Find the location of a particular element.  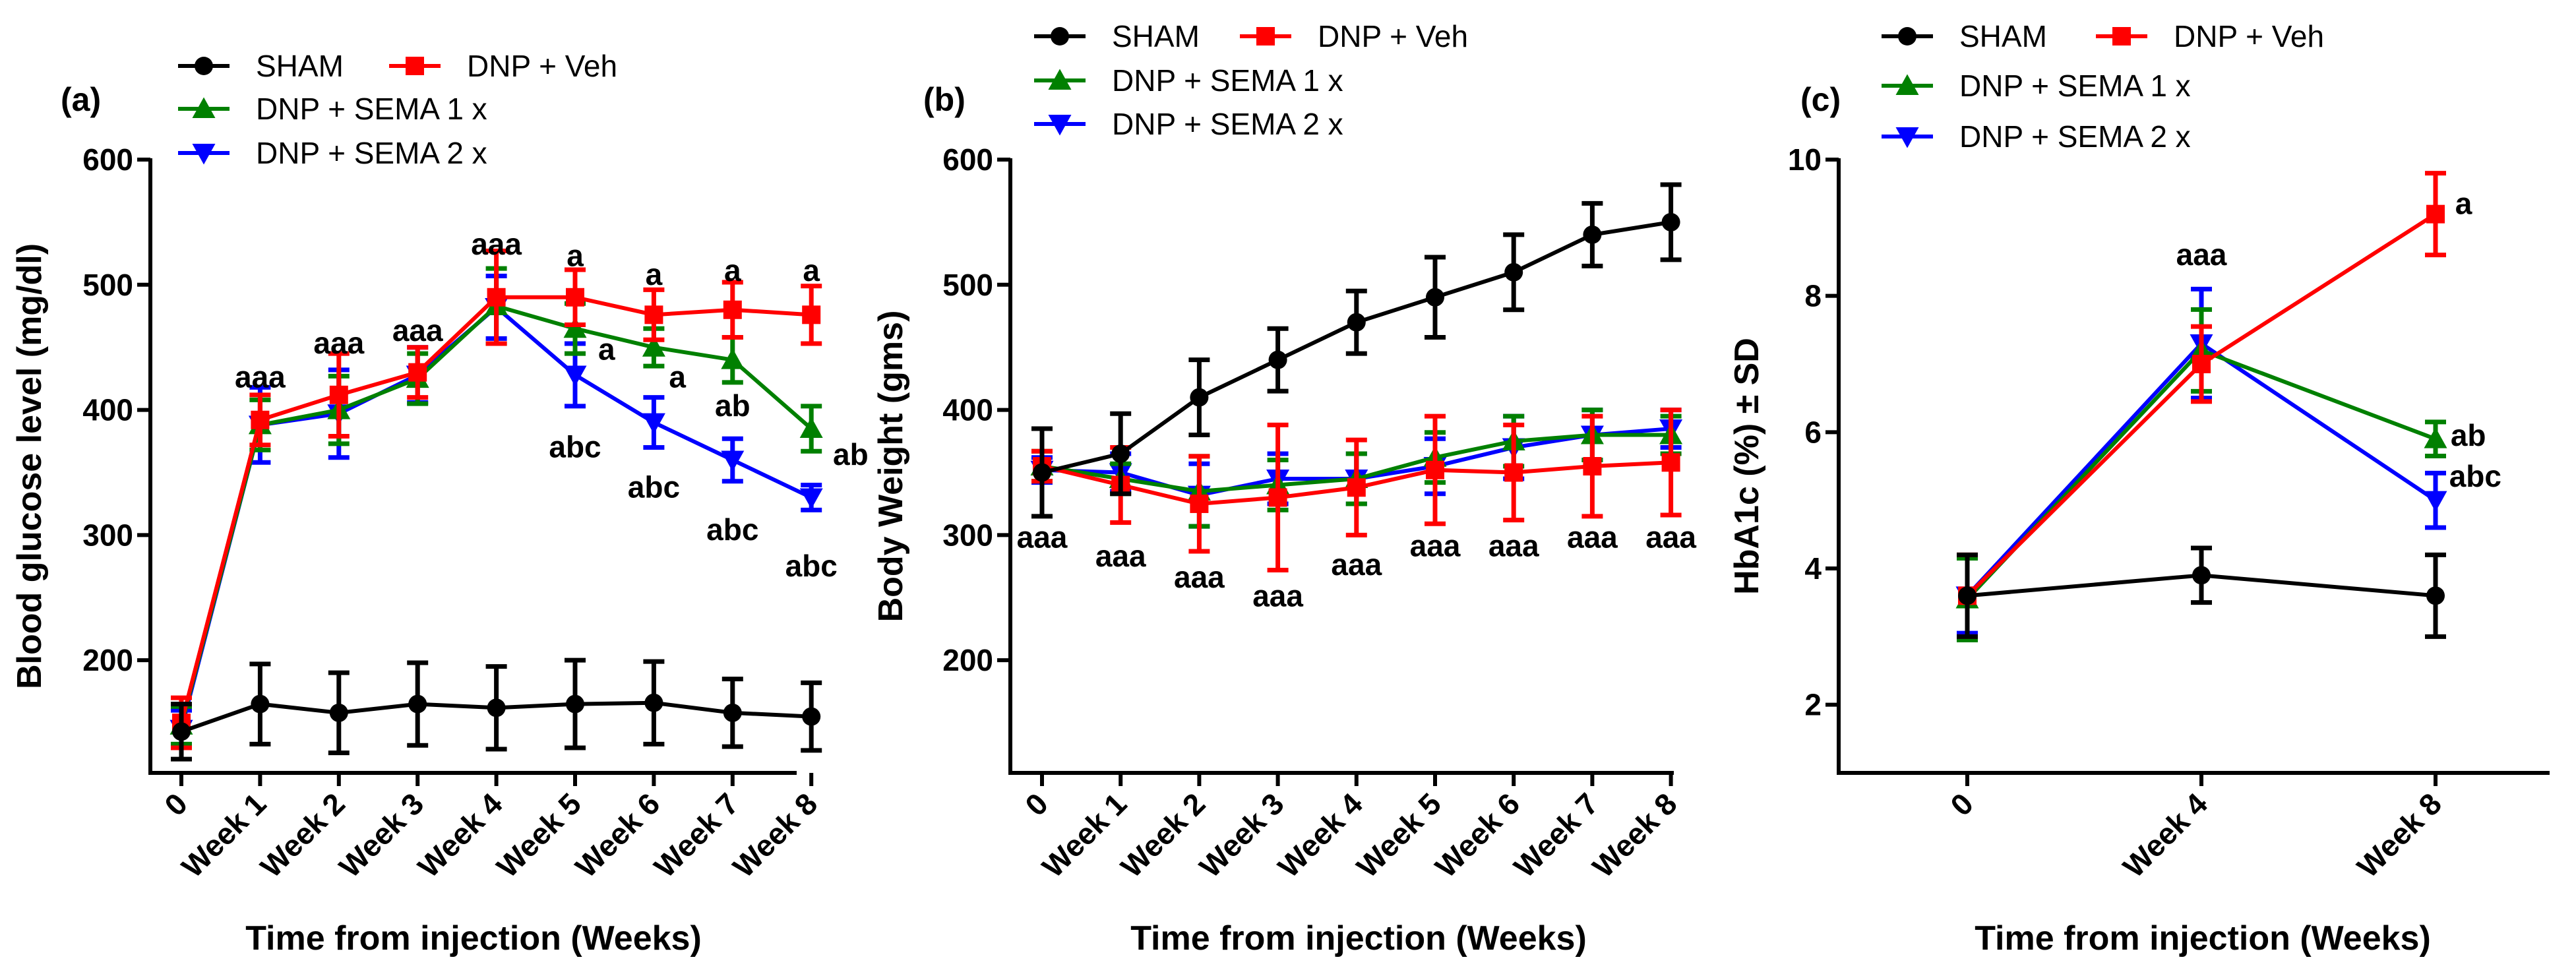

y-tick-label: 500 is located at coordinates (107, 285).